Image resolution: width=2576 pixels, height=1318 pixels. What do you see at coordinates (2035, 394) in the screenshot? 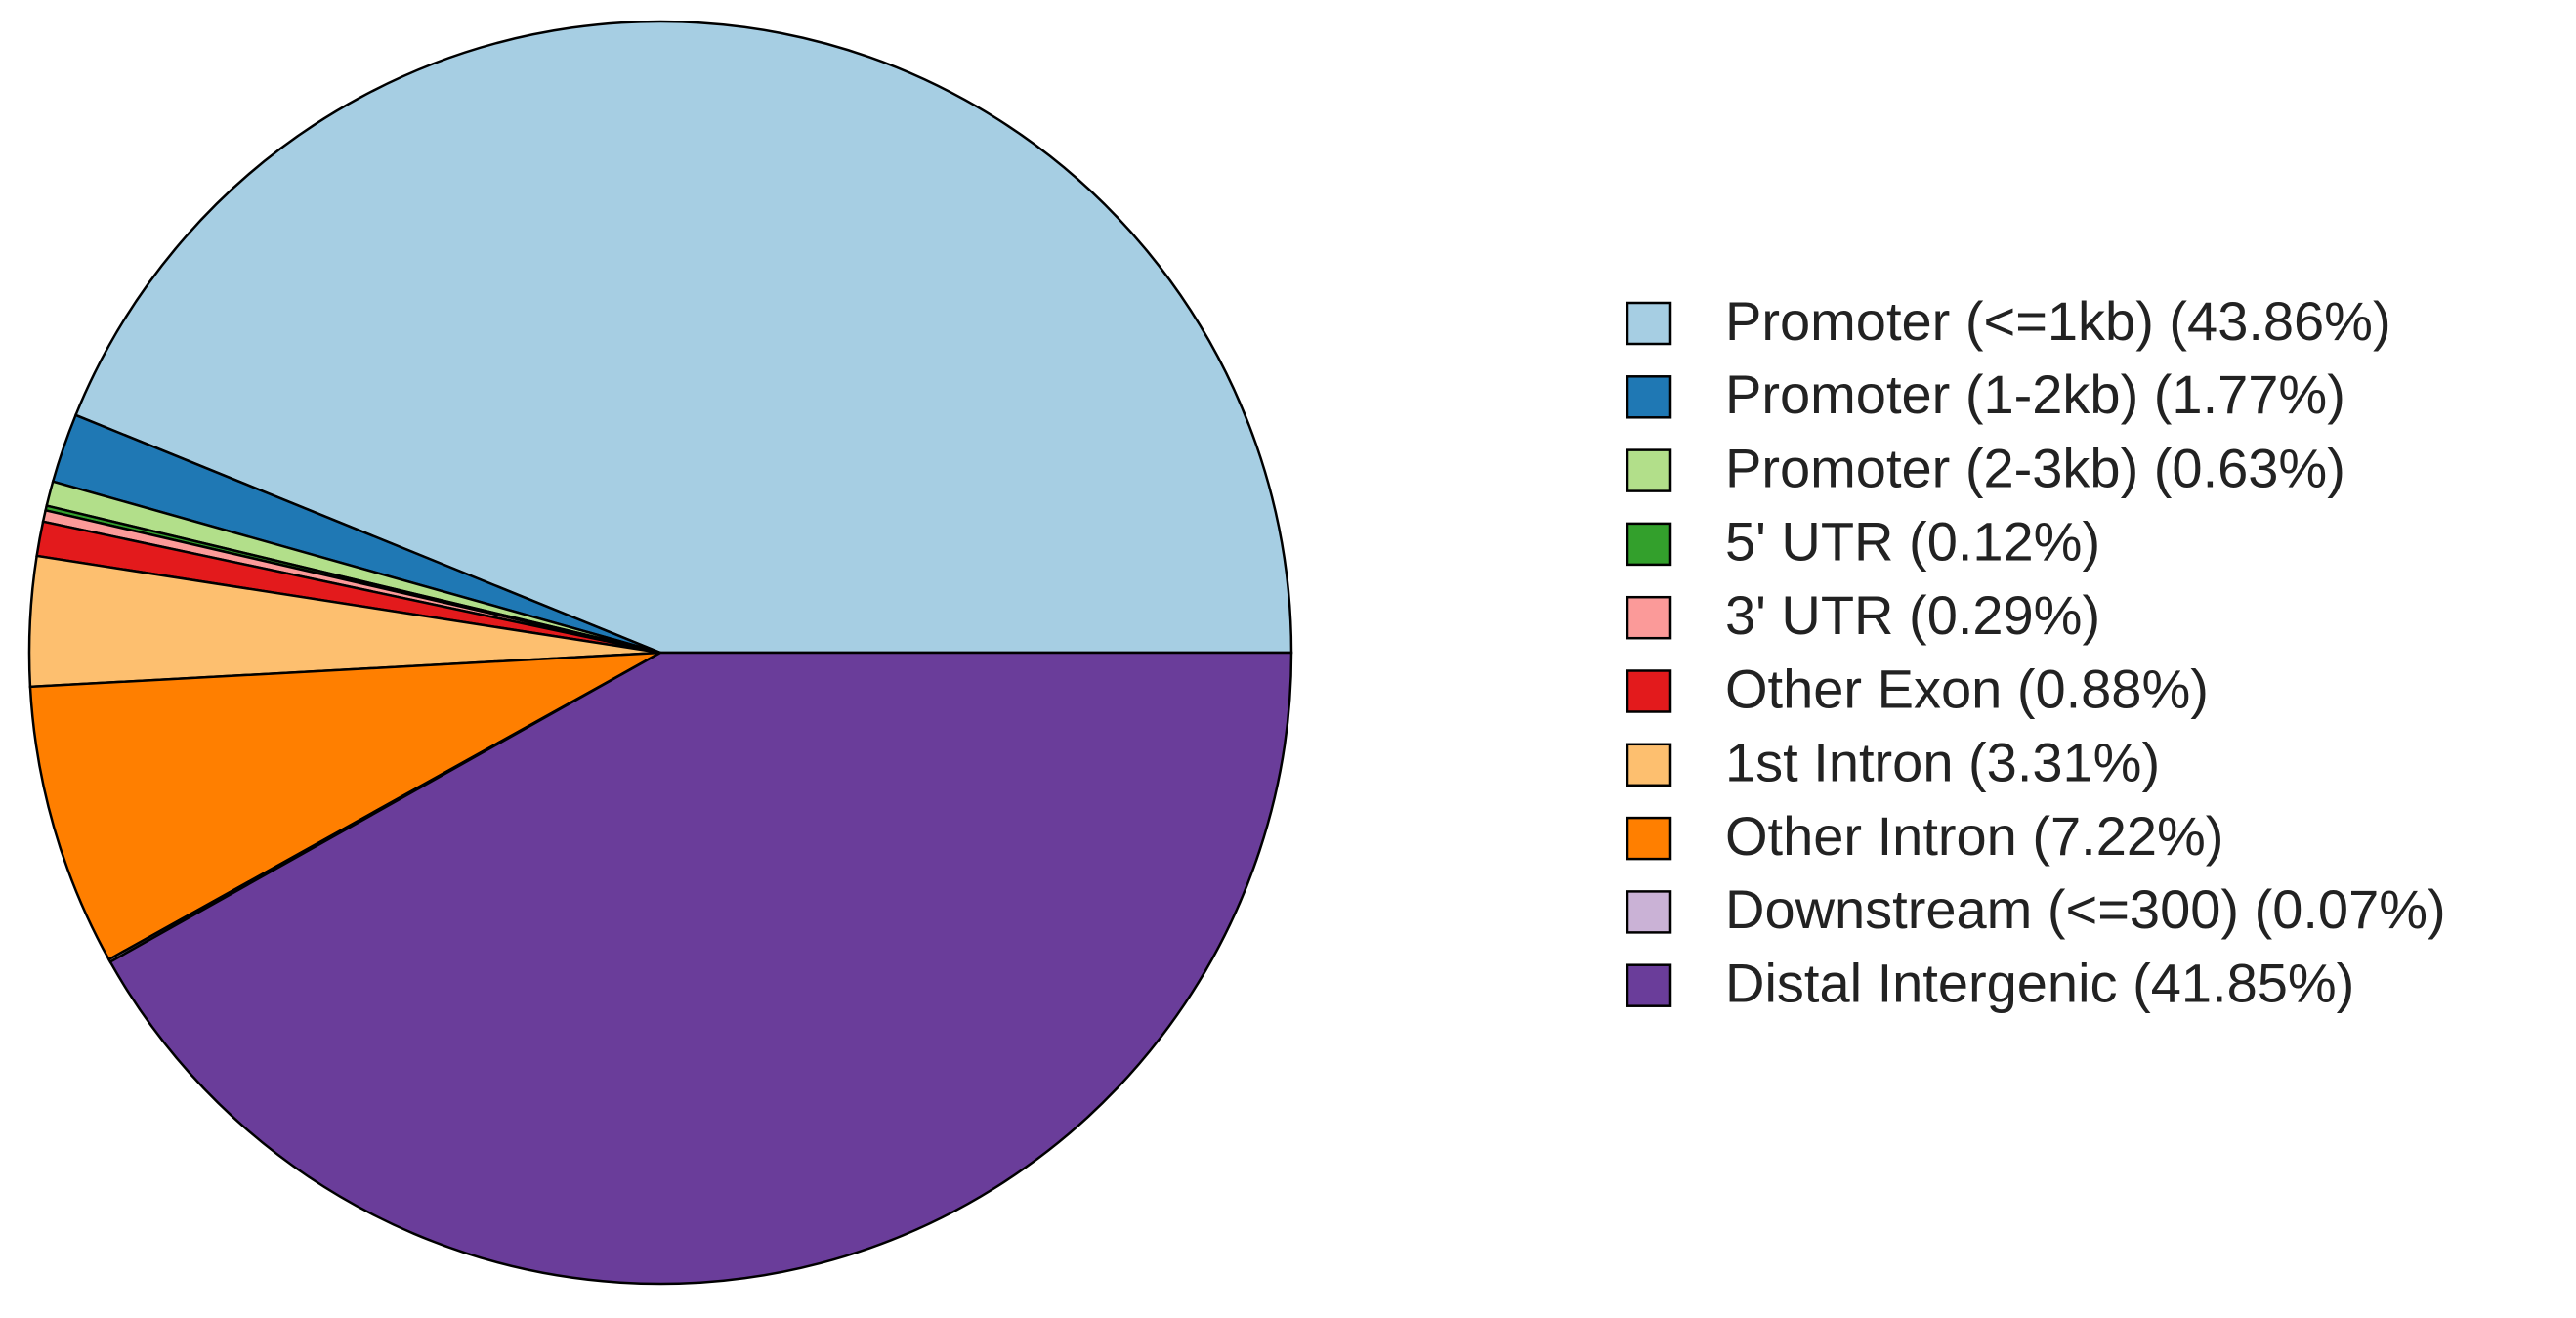
I see `legend-label: Promoter (1-2kb) (1.77%)` at bounding box center [2035, 394].